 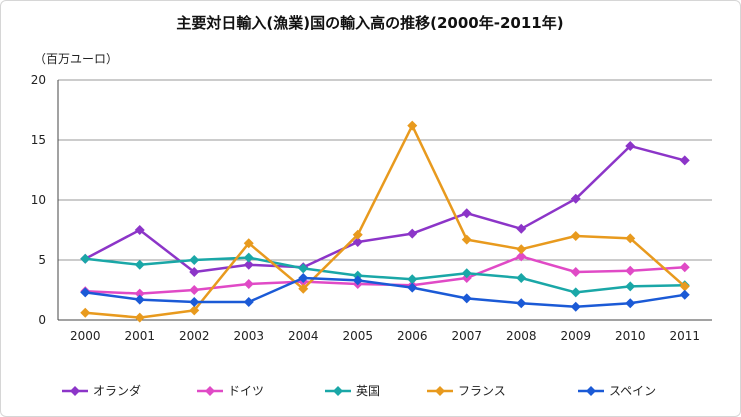 I want to click on x-tick-label: 2000, so click(x=85, y=336).